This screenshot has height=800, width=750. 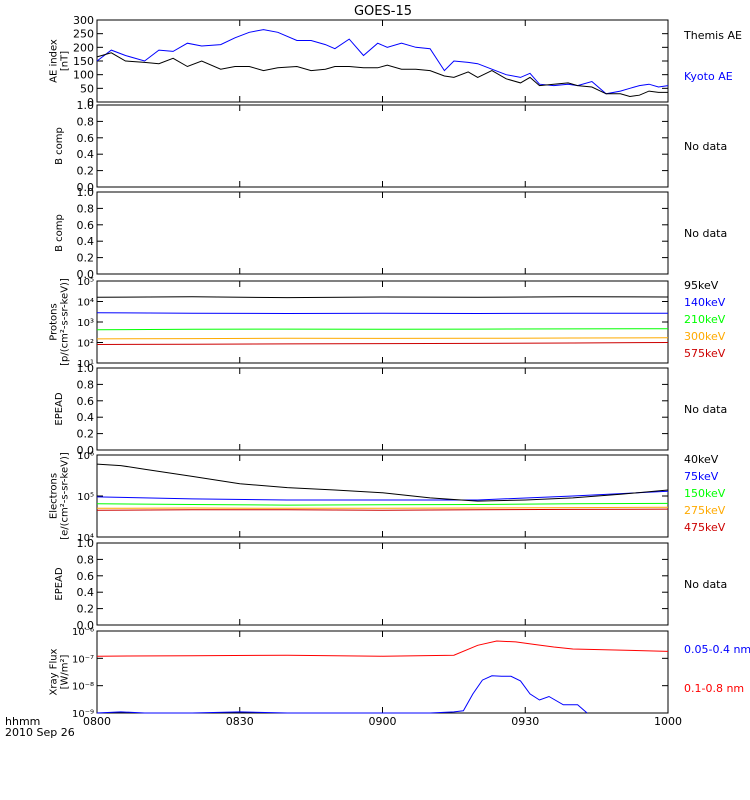 I want to click on legend-entry: 300keV, so click(x=705, y=336).